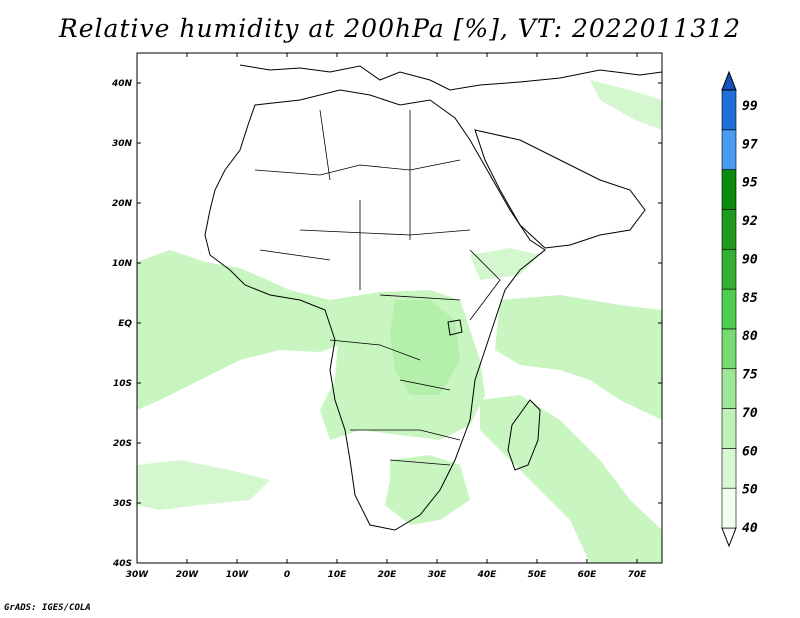  I want to click on lon-tick-label: 10W, so click(238, 575).